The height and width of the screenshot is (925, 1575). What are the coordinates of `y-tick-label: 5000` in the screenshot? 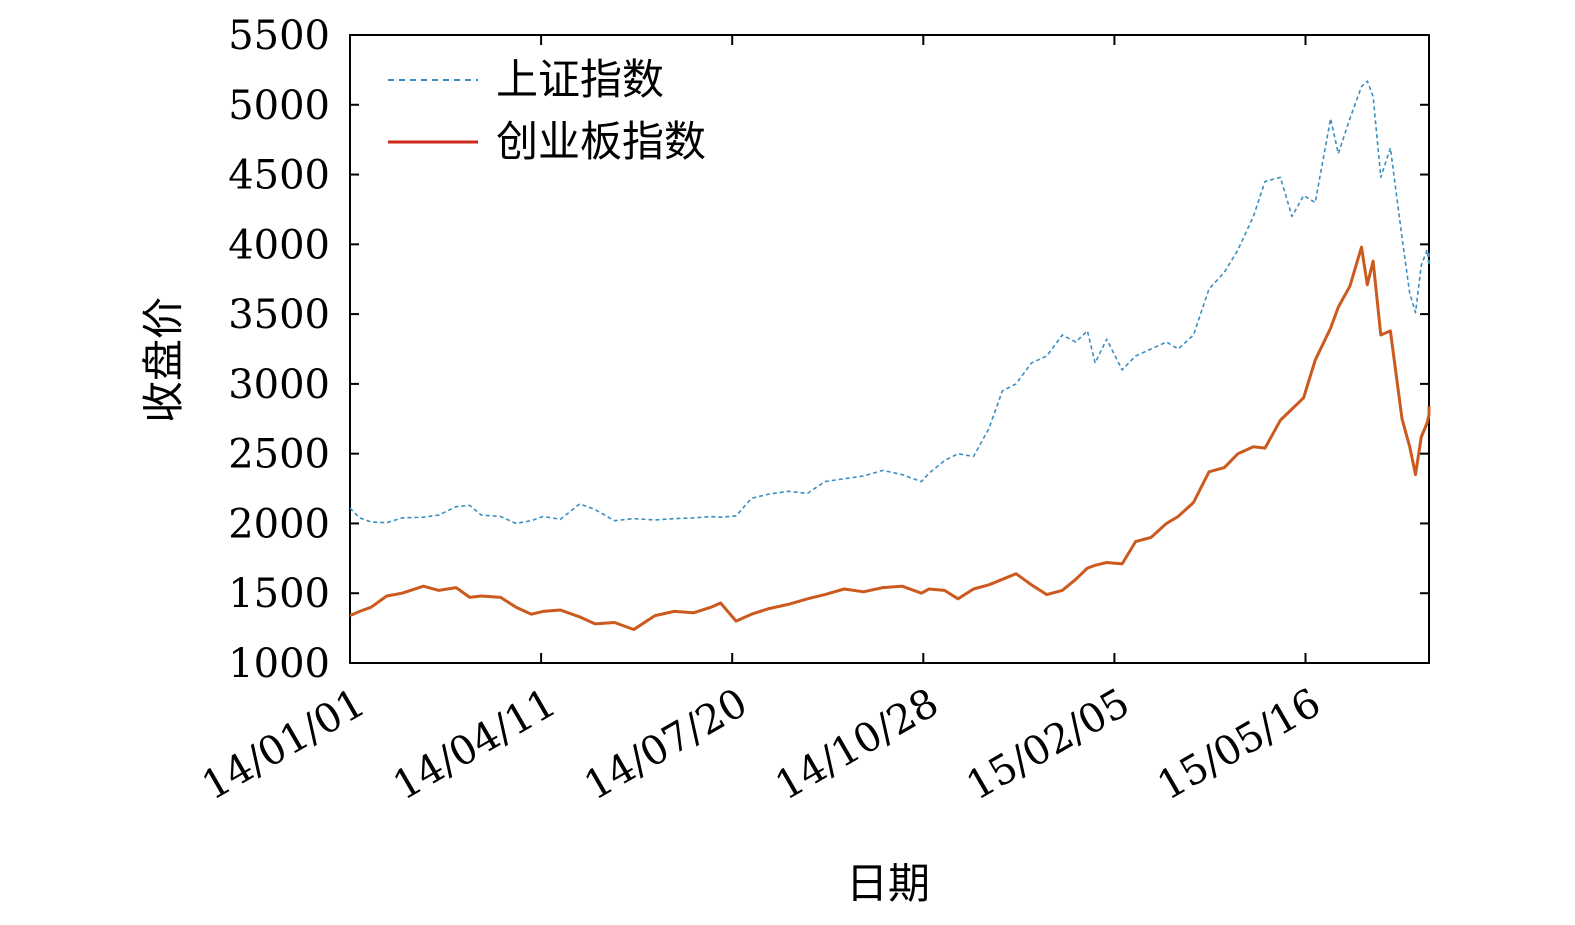 It's located at (279, 106).